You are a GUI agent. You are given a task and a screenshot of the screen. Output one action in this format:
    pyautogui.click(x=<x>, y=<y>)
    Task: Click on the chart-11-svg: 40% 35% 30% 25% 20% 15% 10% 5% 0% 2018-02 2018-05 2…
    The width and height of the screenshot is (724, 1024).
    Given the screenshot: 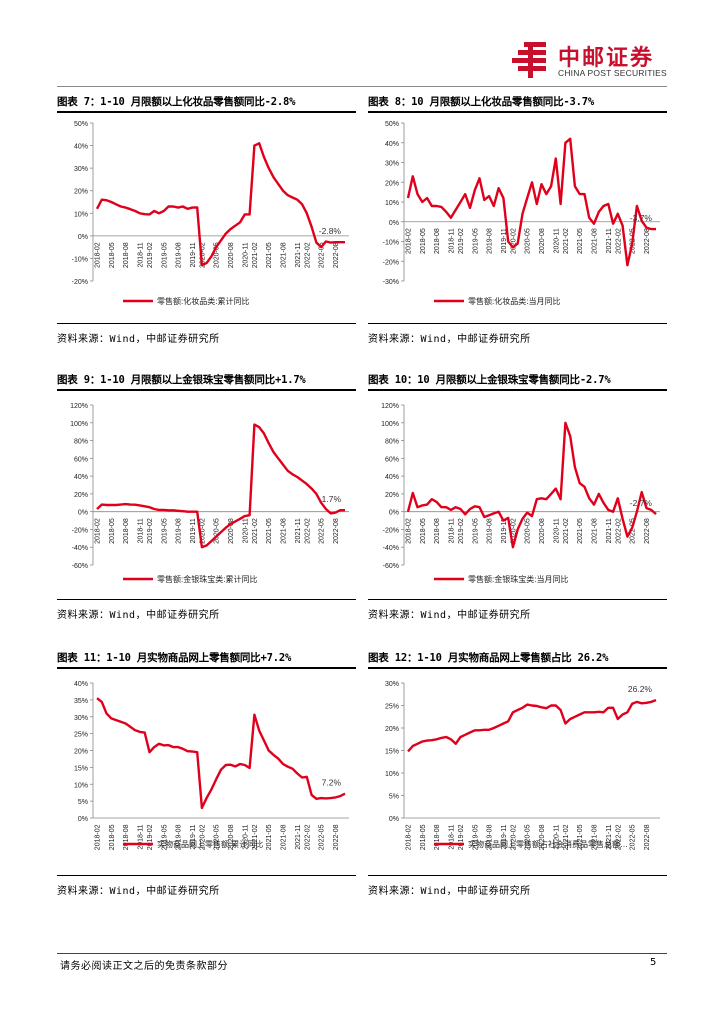 What is the action you would take?
    pyautogui.click(x=211, y=765)
    